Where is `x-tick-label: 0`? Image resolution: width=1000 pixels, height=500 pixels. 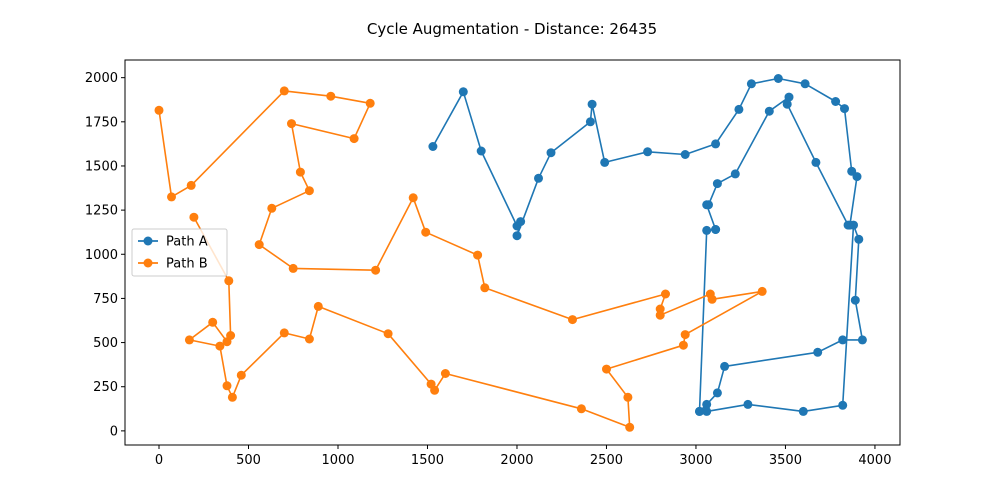 x-tick-label: 0 is located at coordinates (159, 460).